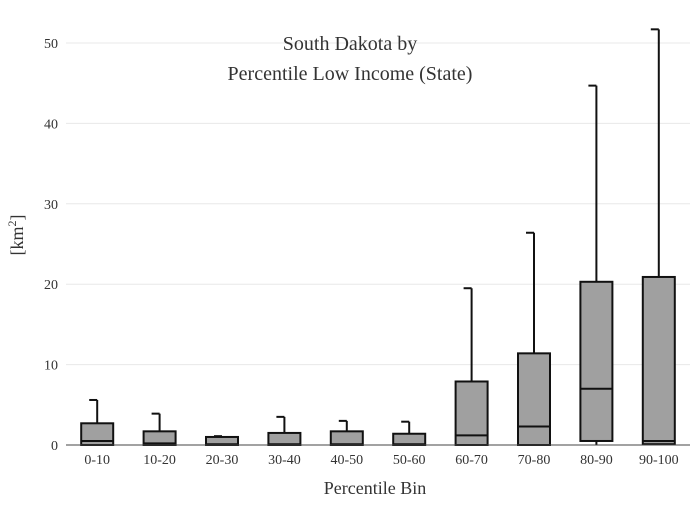 This screenshot has height=505, width=700. Describe the element at coordinates (534, 460) in the screenshot. I see `x-tick-label: 70-80` at that location.